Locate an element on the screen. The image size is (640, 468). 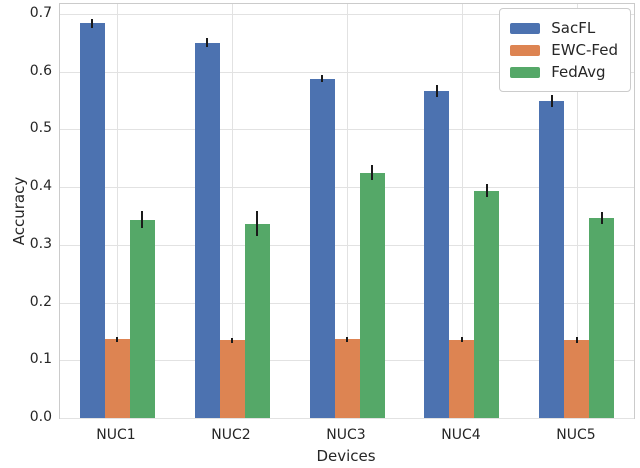
bar-ewc-fed-nuc2 is located at coordinates (232, 379).